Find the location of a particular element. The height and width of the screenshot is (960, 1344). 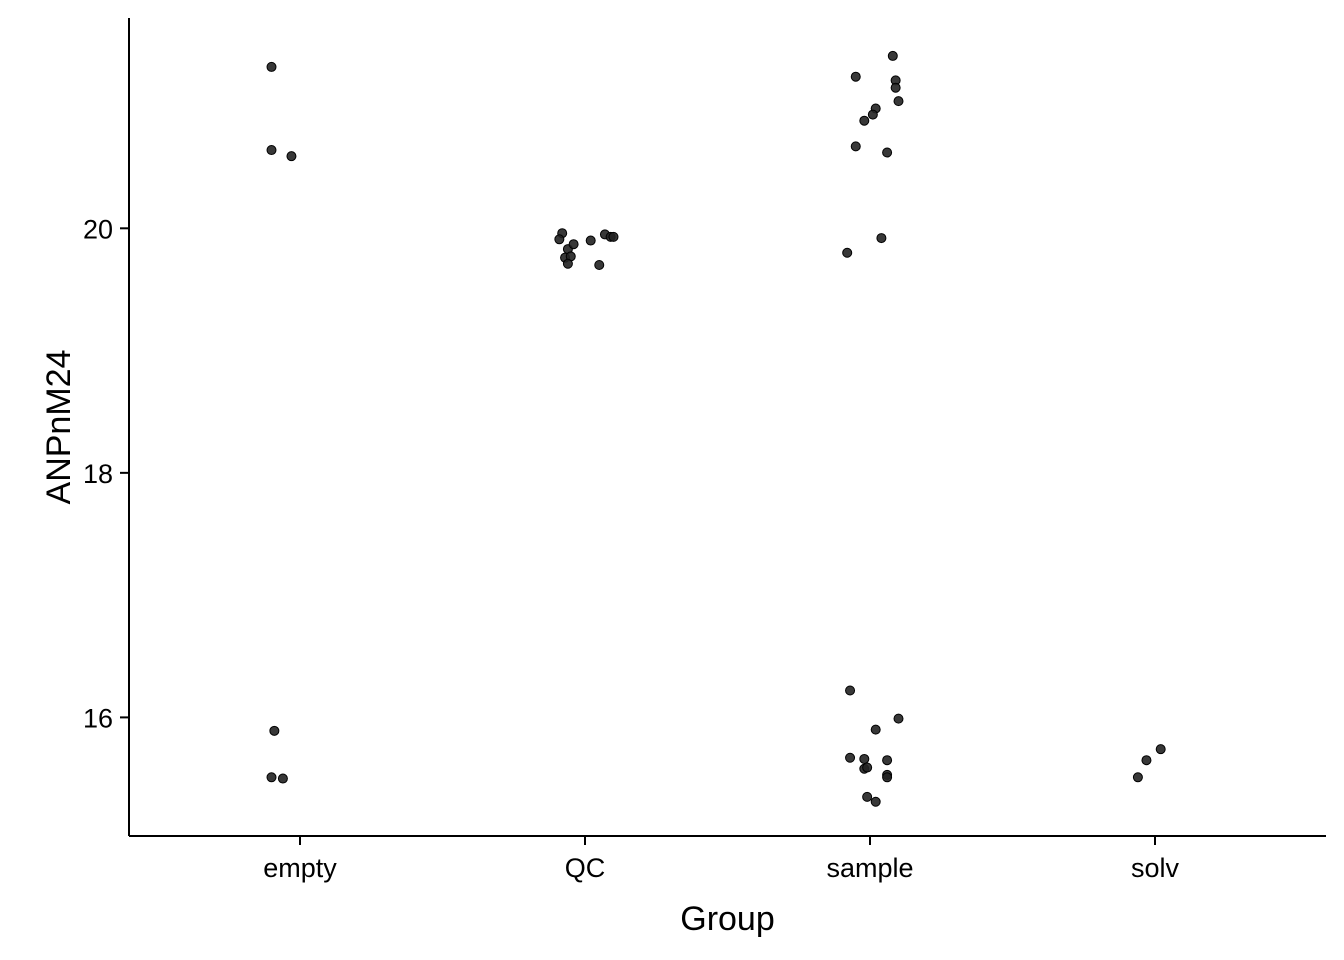

x-tick-label: solv is located at coordinates (1155, 868).